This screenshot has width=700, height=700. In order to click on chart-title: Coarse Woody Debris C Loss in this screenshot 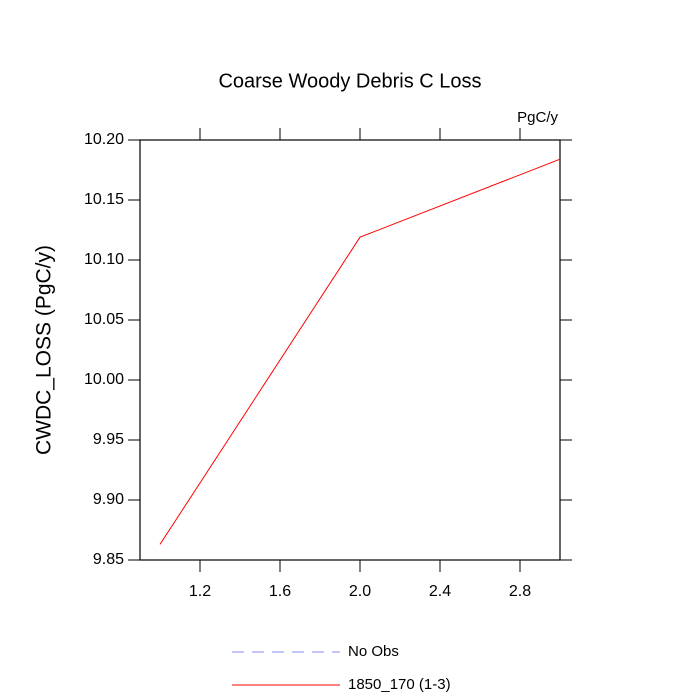, I will do `click(349, 81)`.